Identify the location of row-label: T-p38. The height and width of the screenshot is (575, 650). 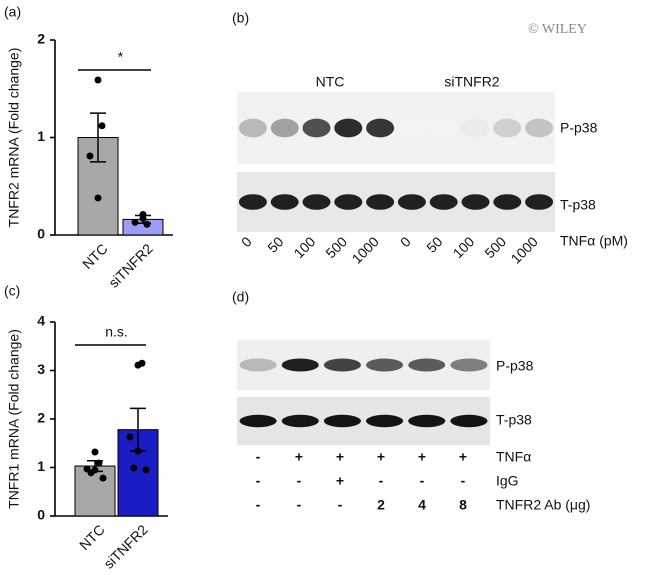
(578, 205).